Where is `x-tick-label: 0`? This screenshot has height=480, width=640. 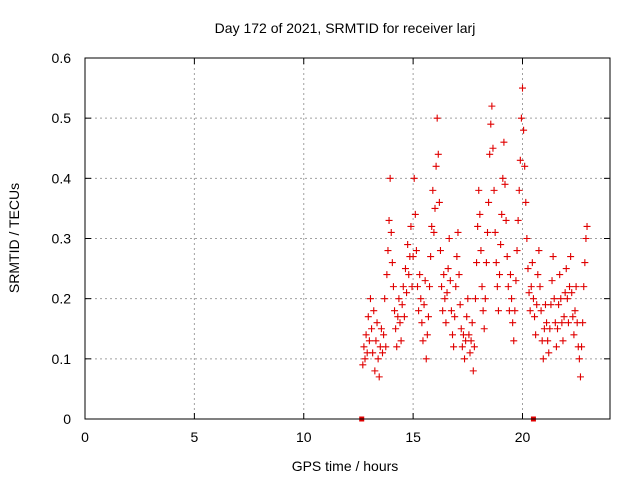
x-tick-label: 0 is located at coordinates (85, 437).